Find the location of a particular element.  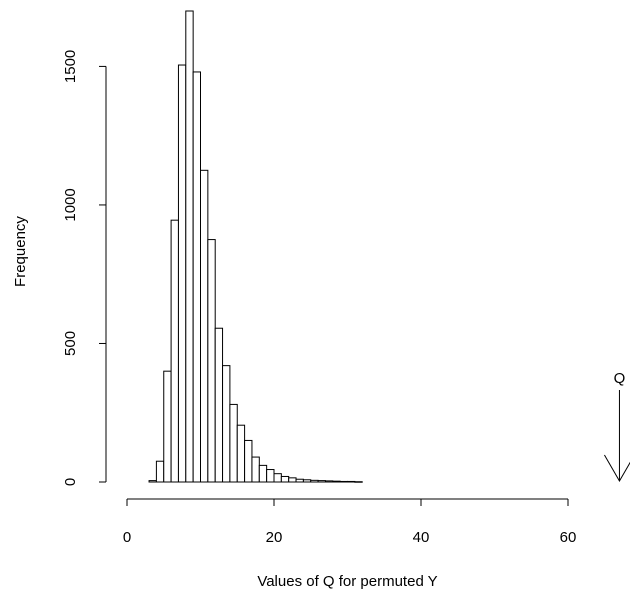

arrow-down-icon is located at coordinates (617, 468).